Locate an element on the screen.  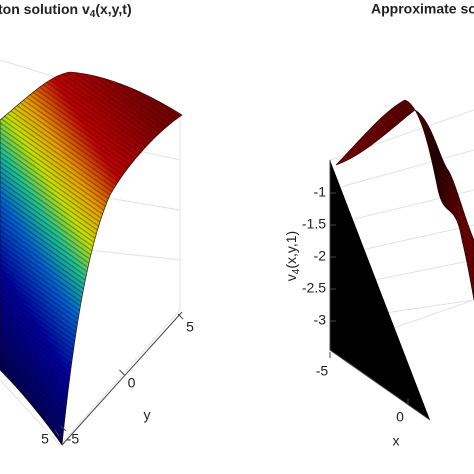
x-axis-label: x is located at coordinates (396, 441).